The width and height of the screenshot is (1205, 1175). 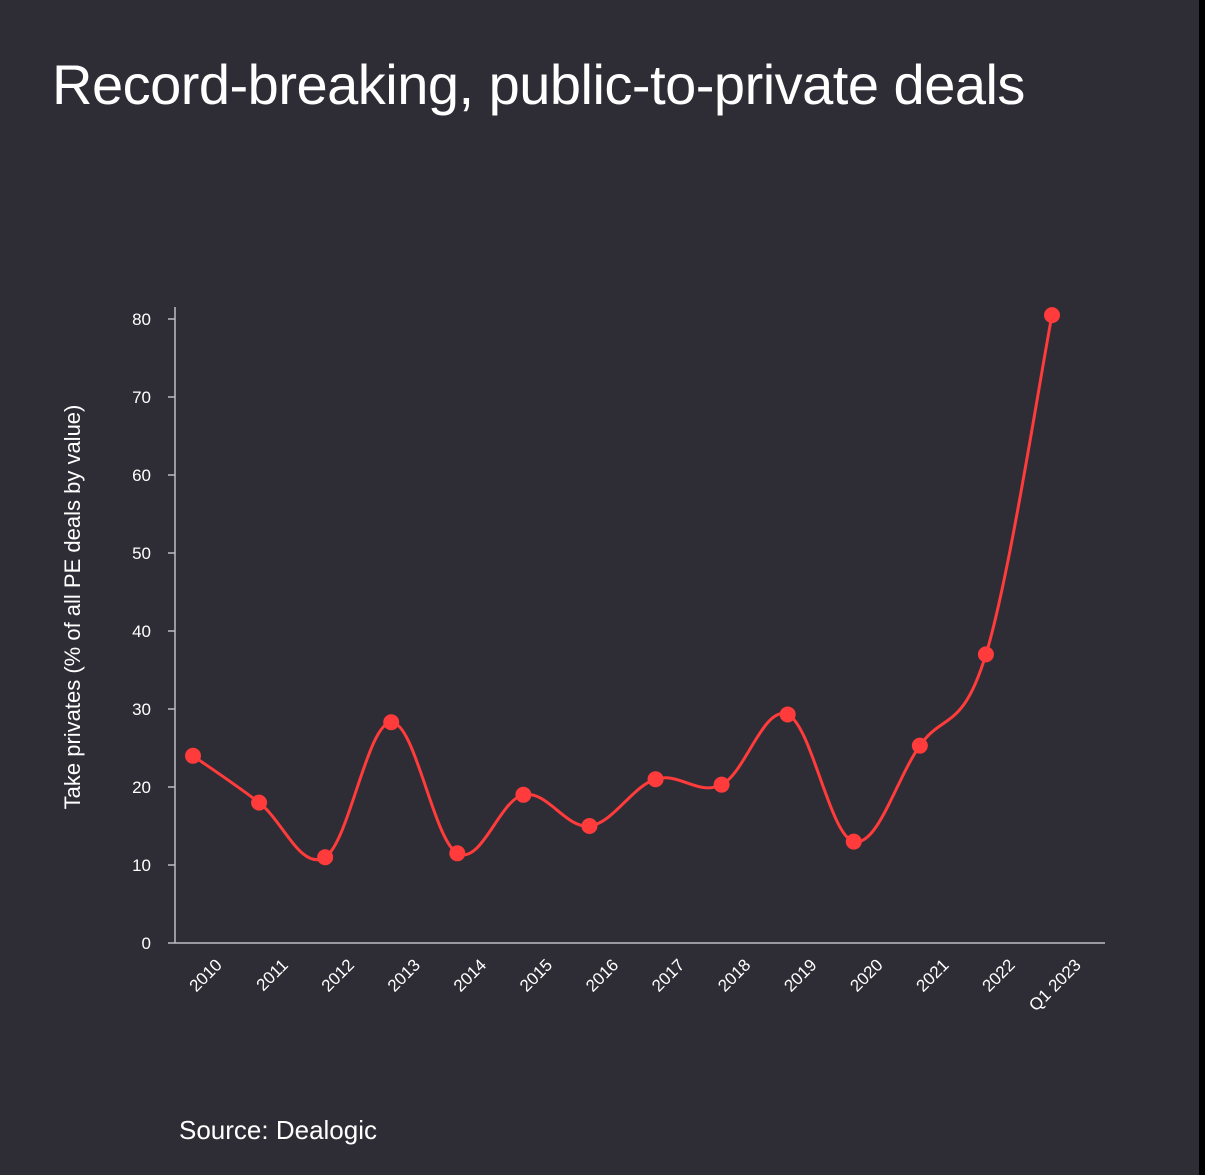 I want to click on x-tick-label: 2020, so click(x=866, y=975).